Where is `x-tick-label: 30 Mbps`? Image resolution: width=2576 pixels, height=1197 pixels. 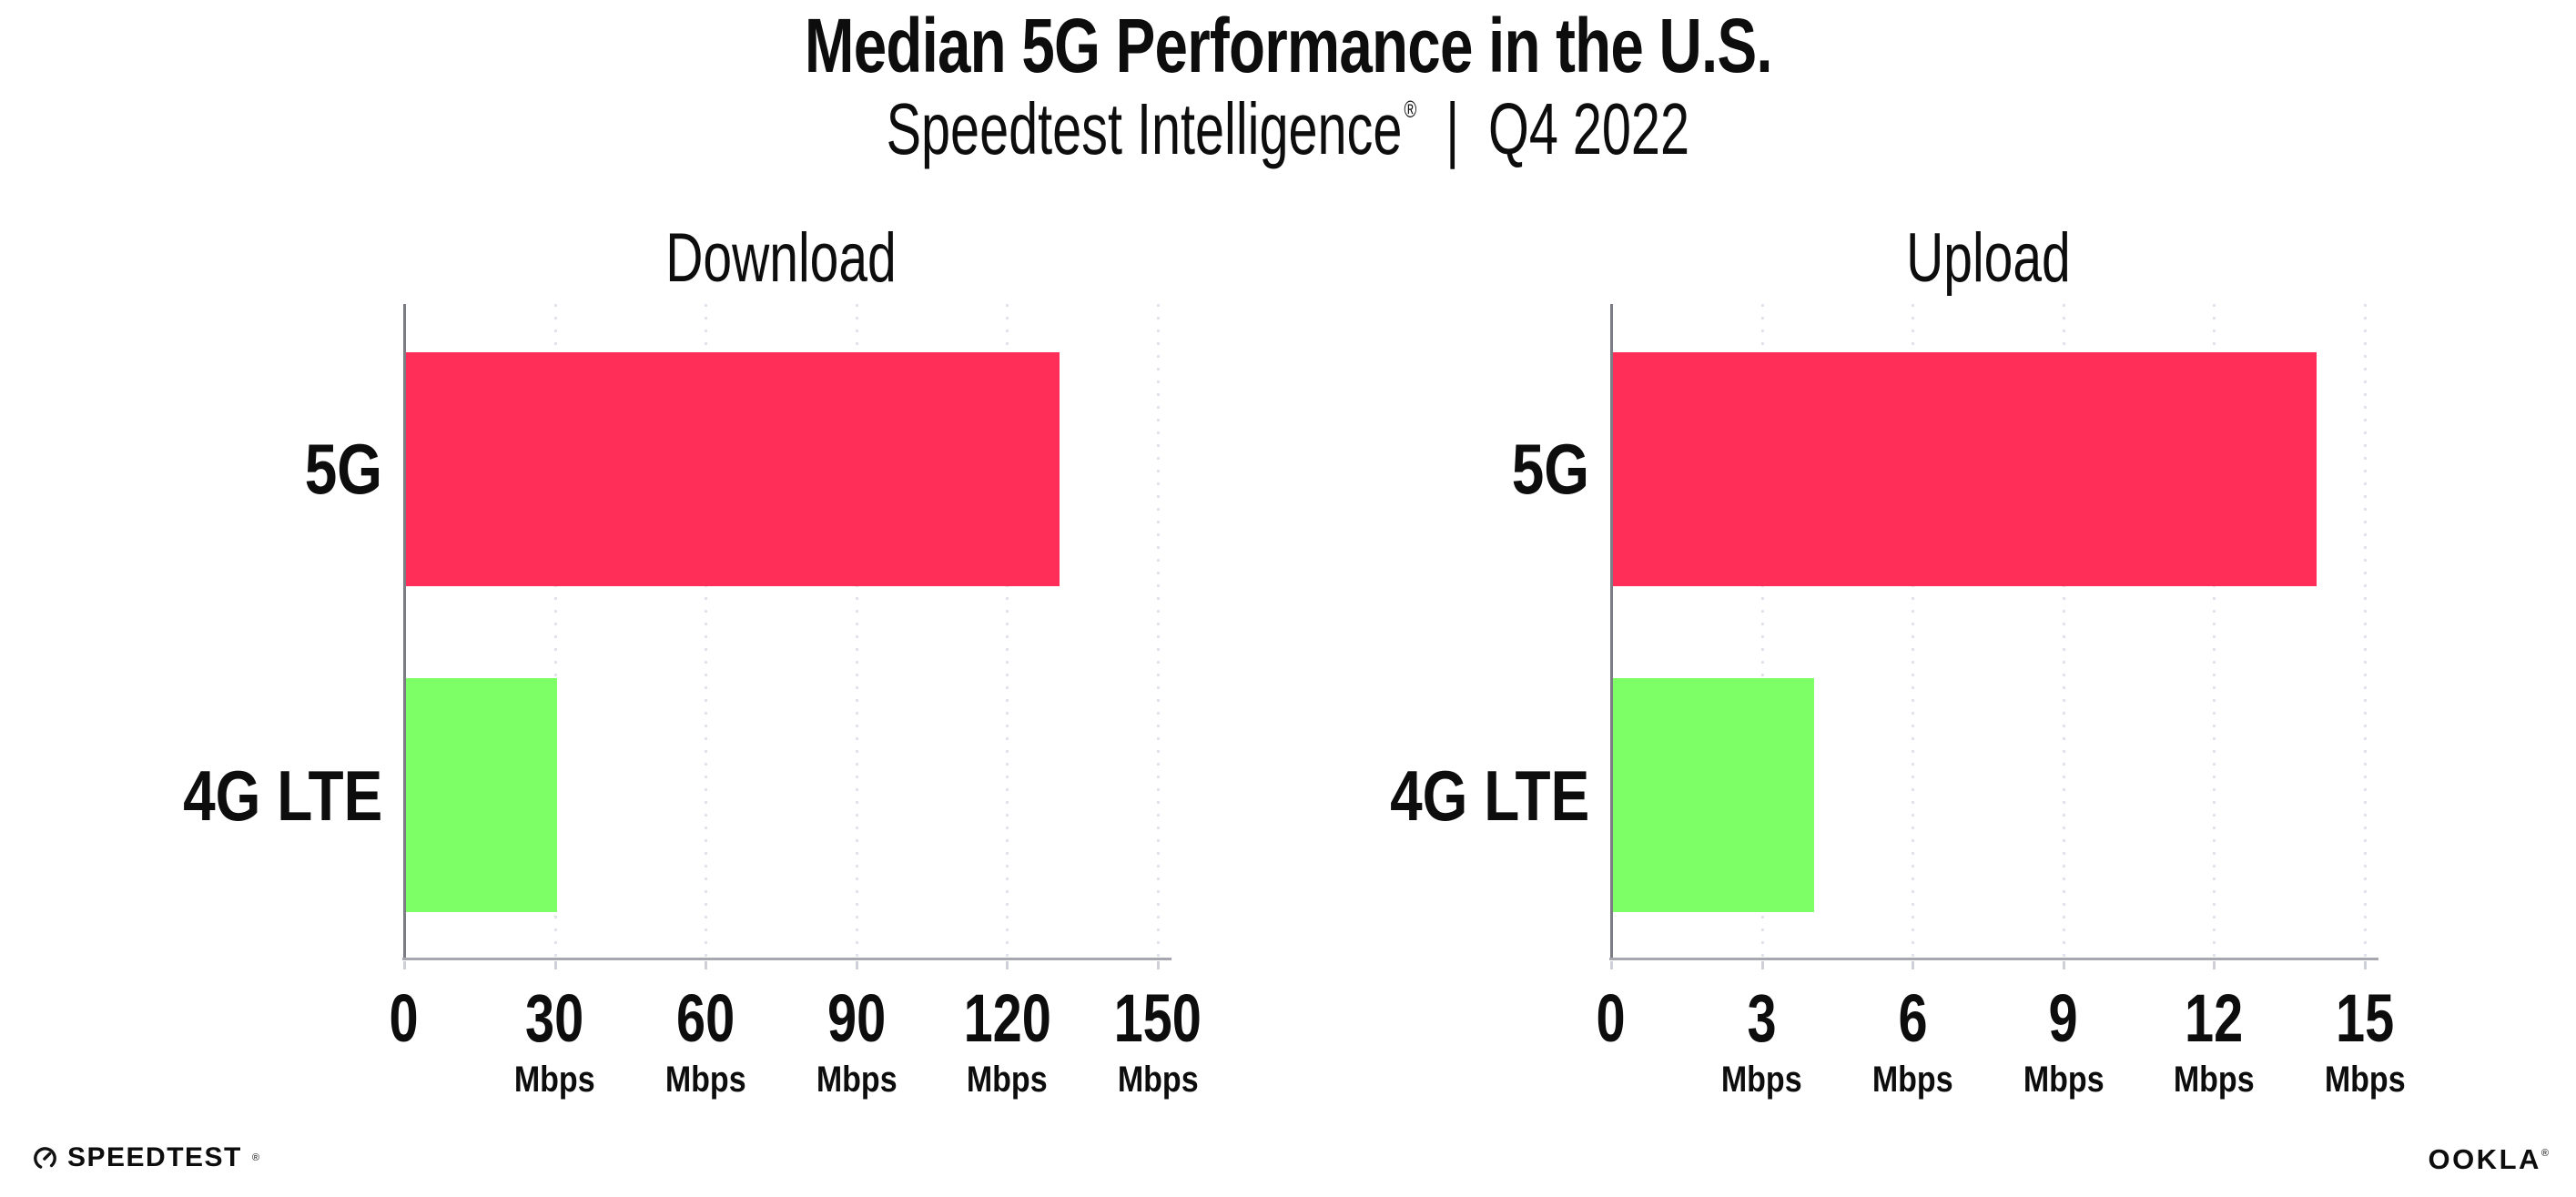 x-tick-label: 30 Mbps is located at coordinates (554, 1040).